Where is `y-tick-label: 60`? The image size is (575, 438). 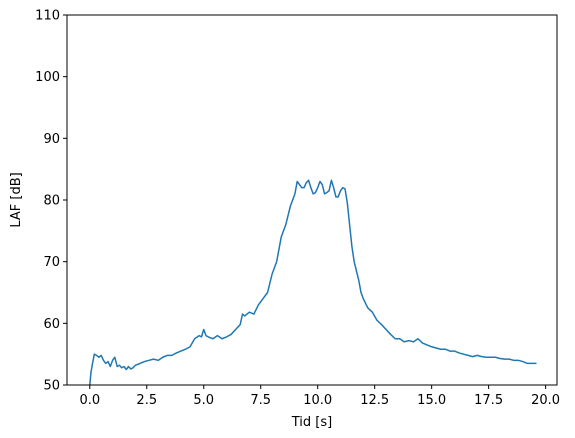 y-tick-label: 60 is located at coordinates (51, 324).